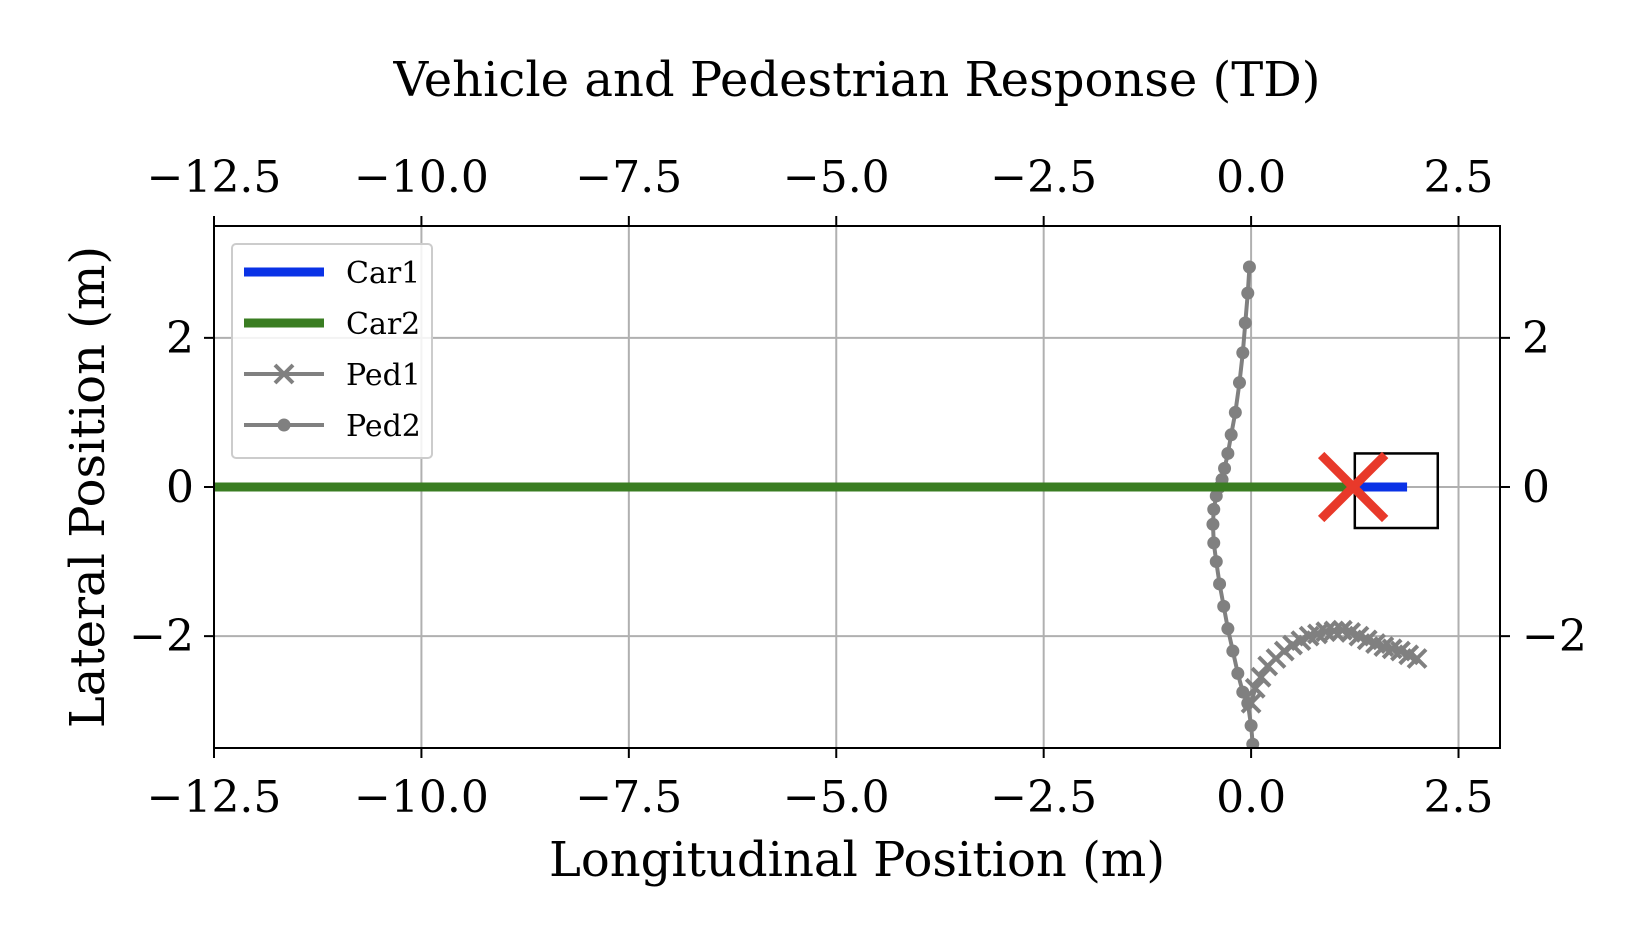 The width and height of the screenshot is (1646, 934). Describe the element at coordinates (1043, 177) in the screenshot. I see `x-tick-label-top: −2.5` at that location.